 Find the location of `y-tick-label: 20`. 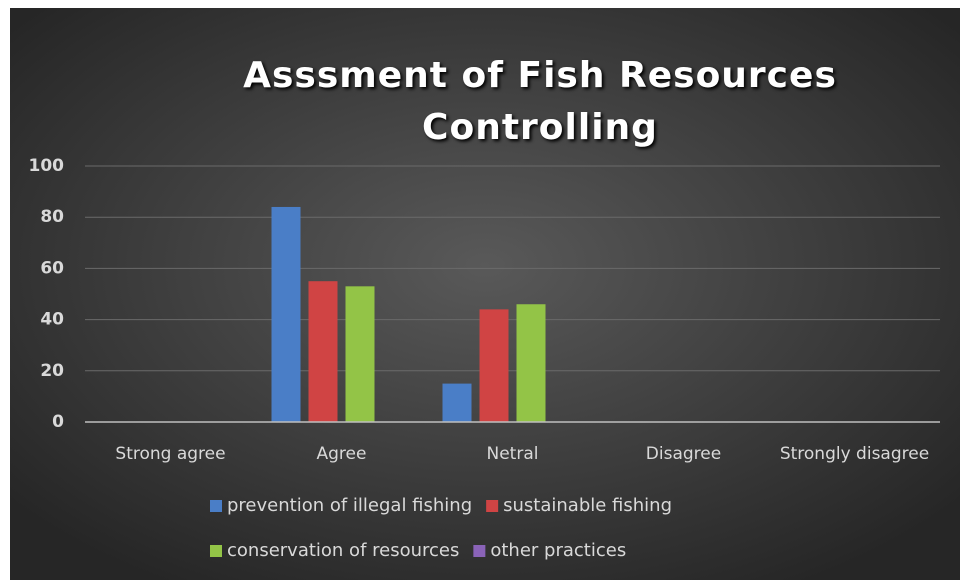

y-tick-label: 20 is located at coordinates (52, 371).